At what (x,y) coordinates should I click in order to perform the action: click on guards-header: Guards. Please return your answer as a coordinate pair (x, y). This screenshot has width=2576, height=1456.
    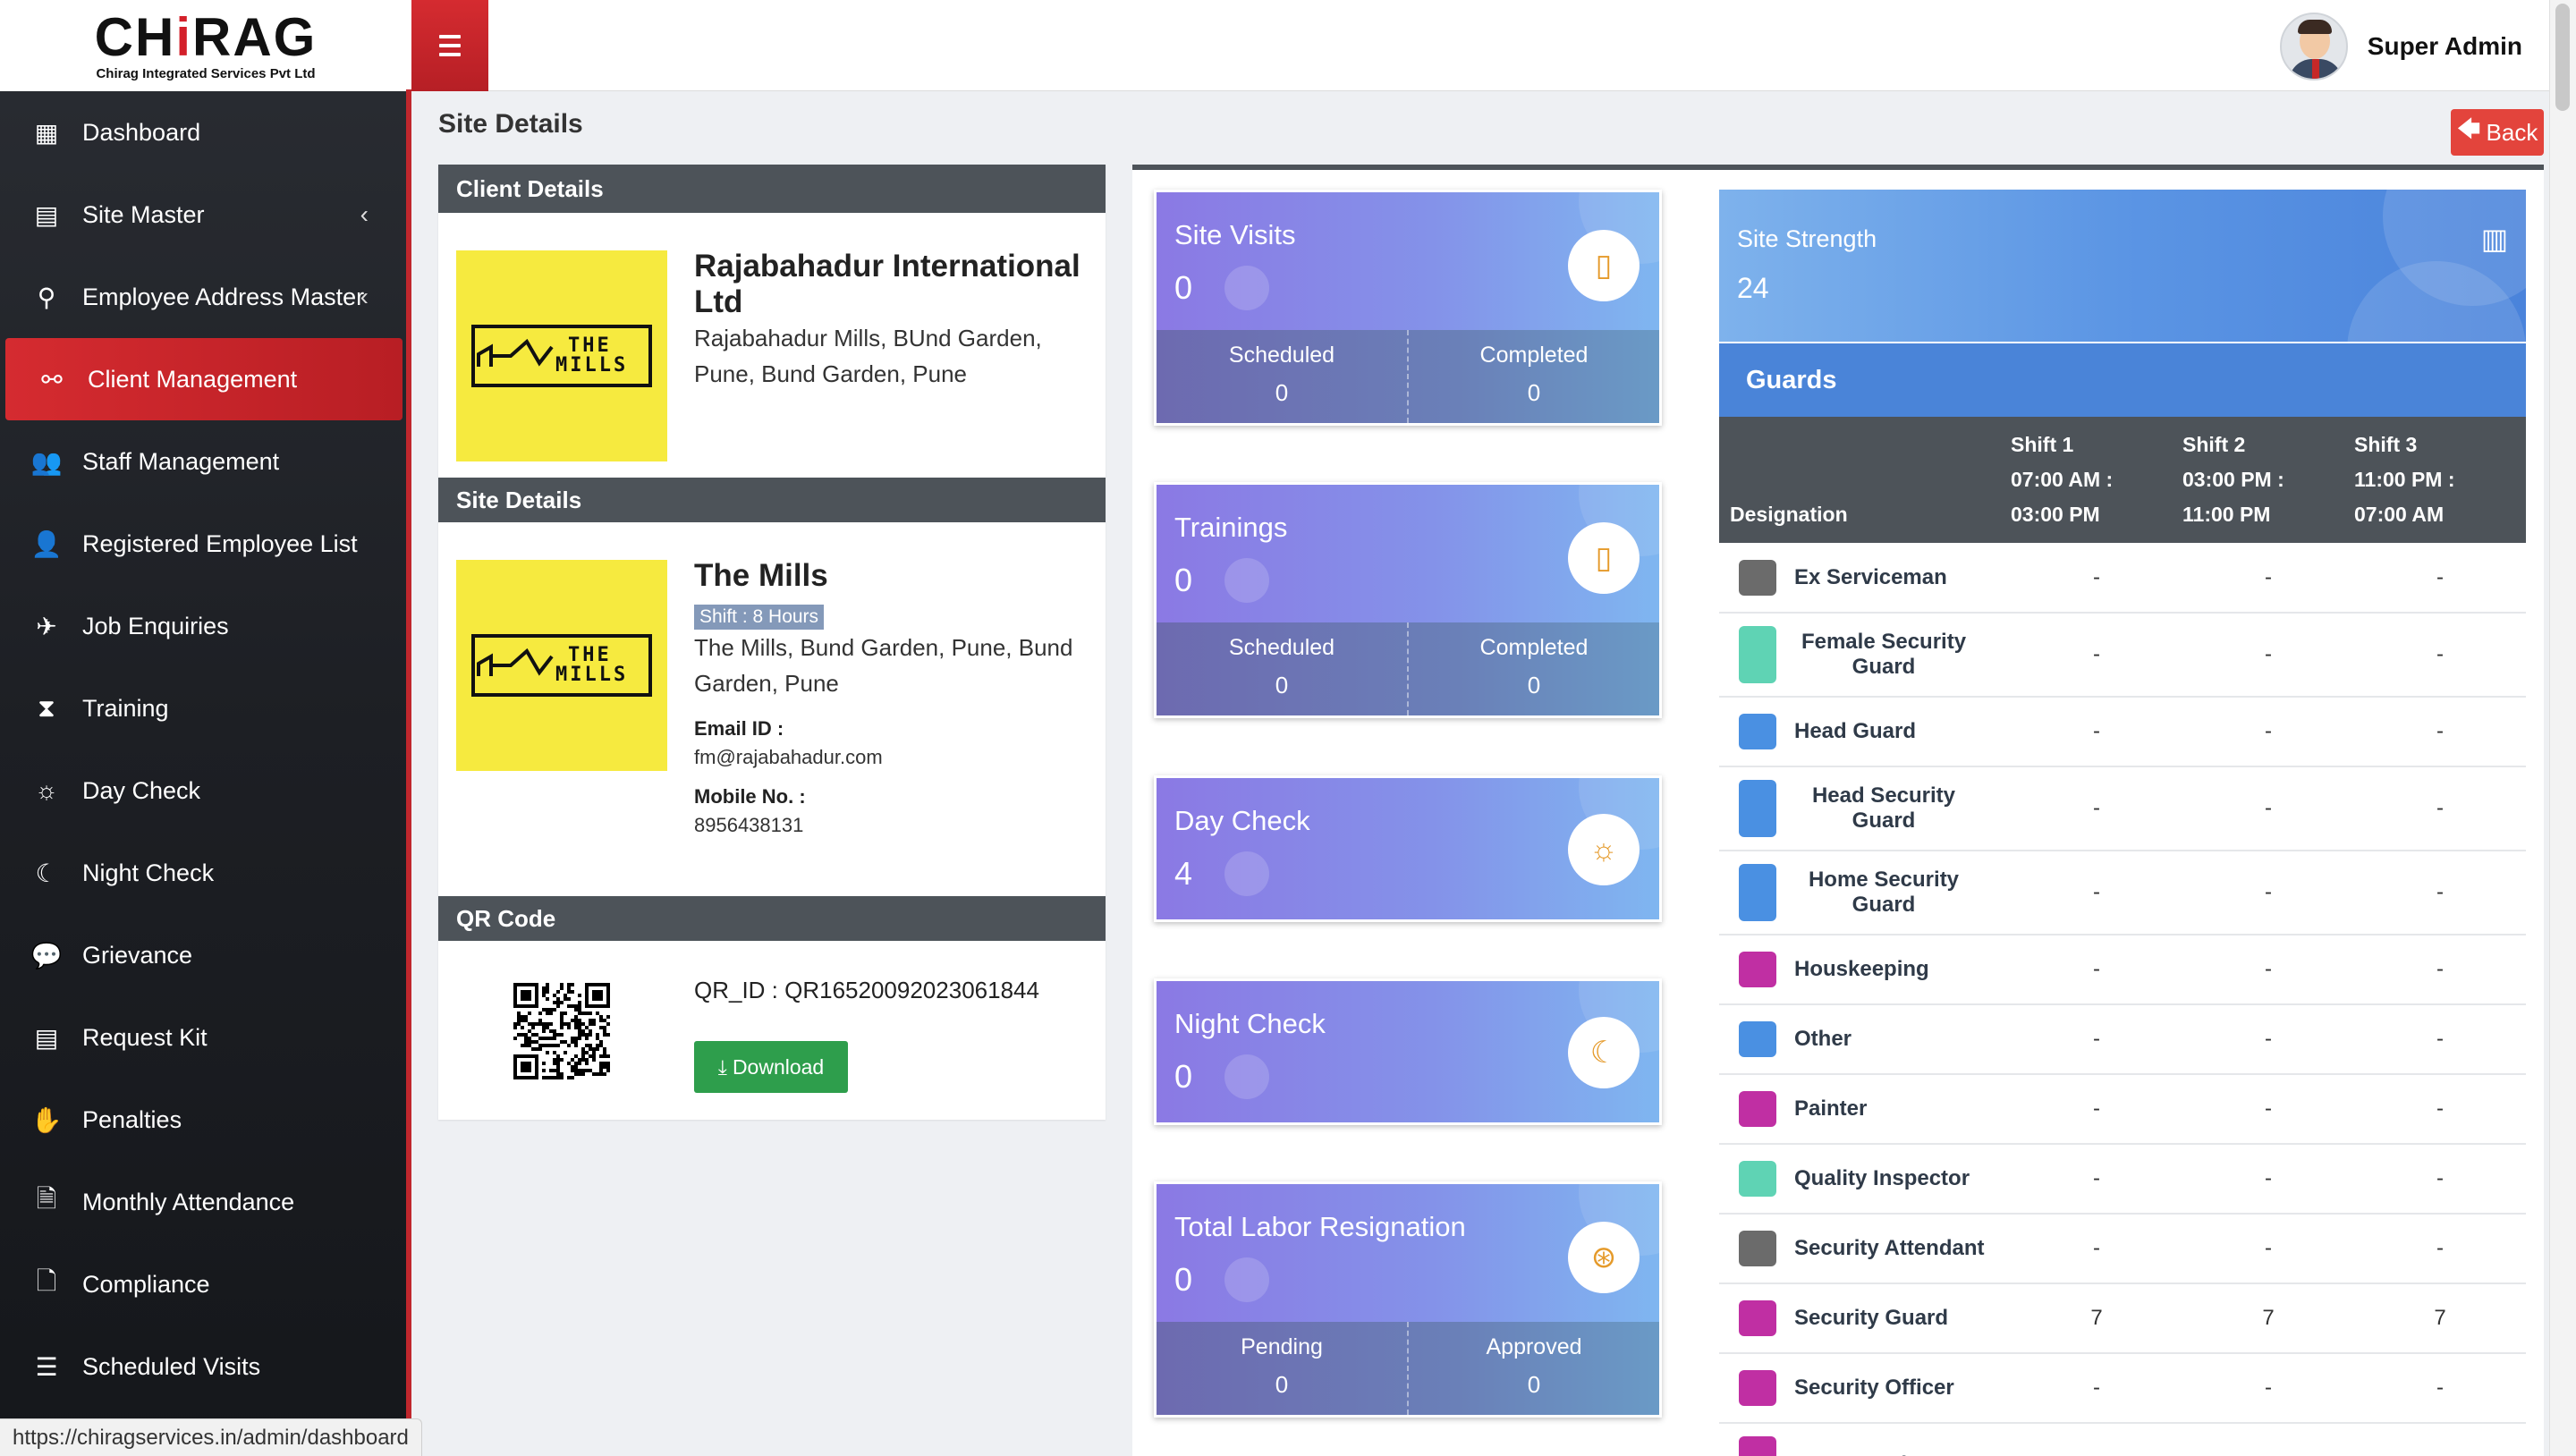
    Looking at the image, I should click on (2122, 380).